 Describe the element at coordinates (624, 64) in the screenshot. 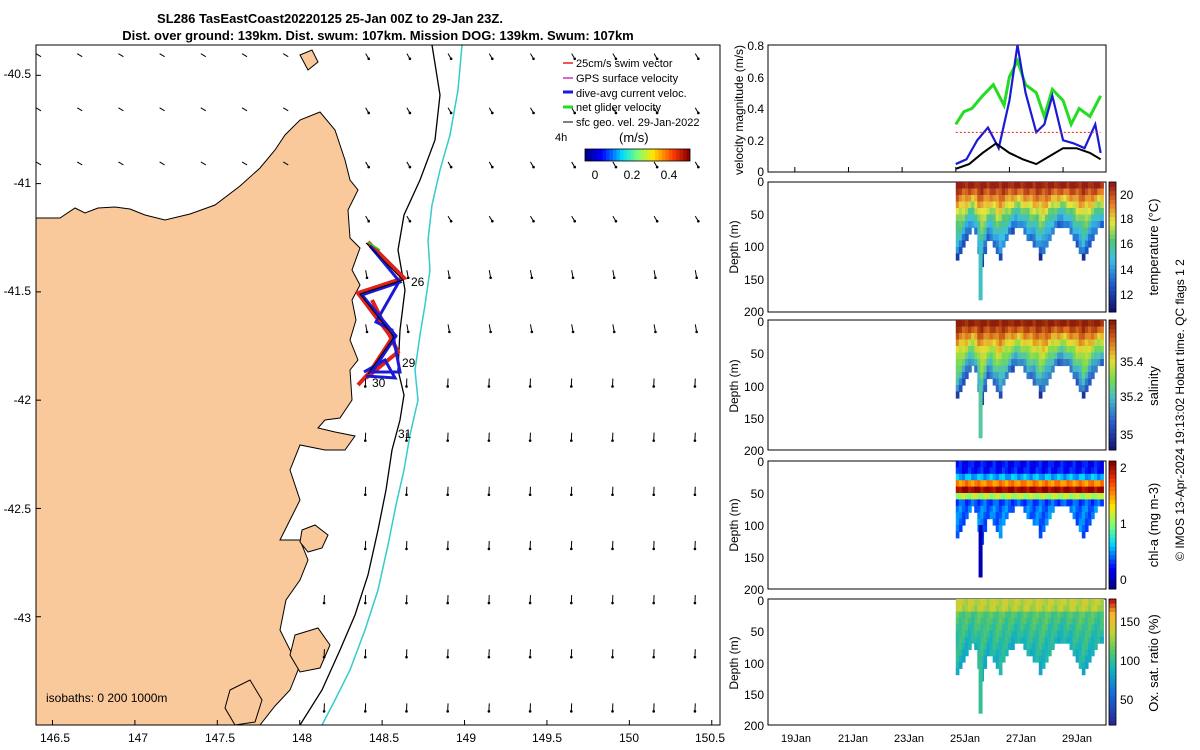

I see `legend-label: 25cm/s swim vector` at that location.